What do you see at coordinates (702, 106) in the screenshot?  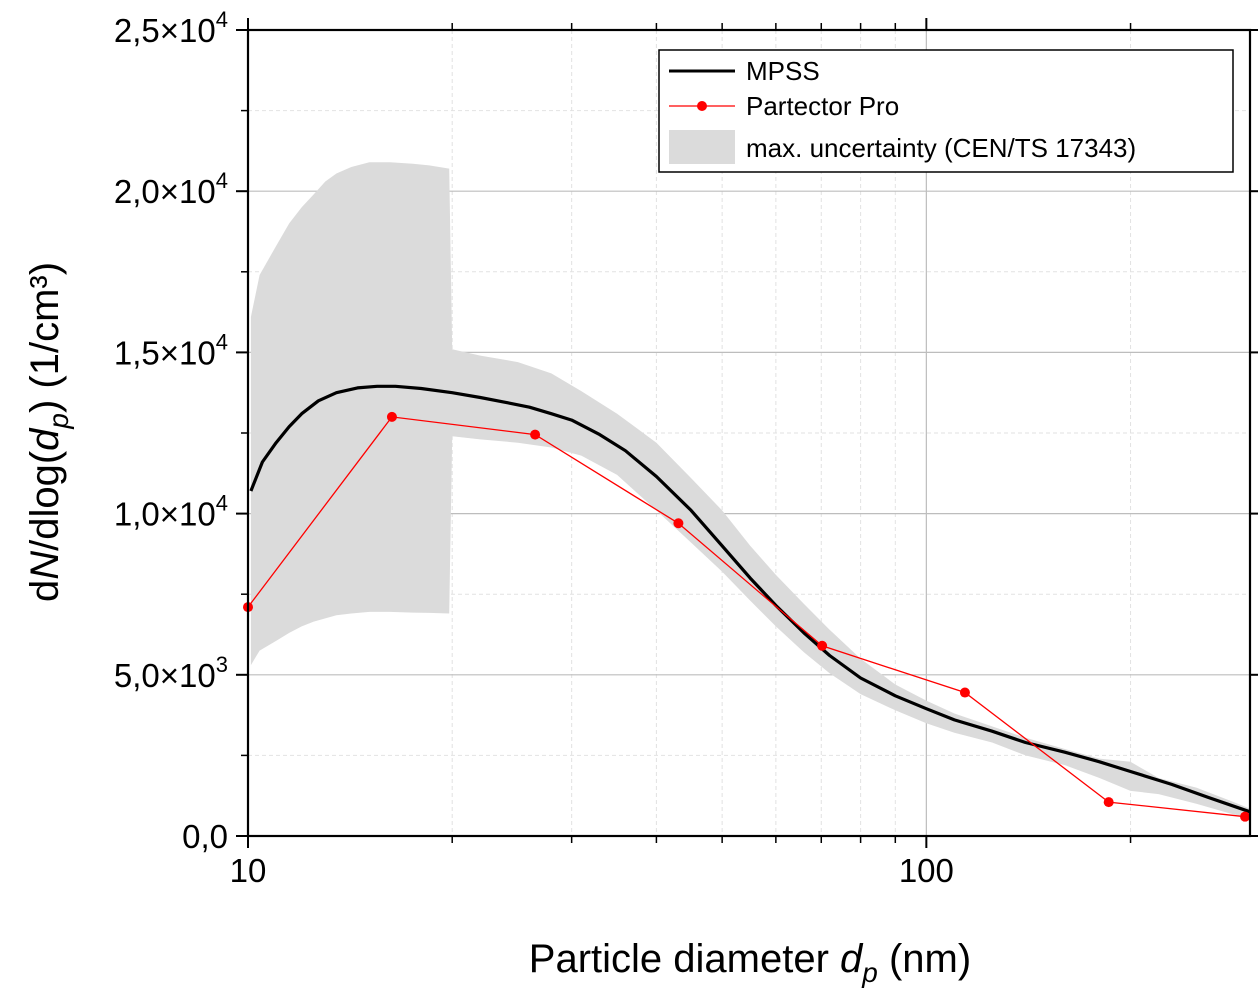 I see `legend-marker-partector` at bounding box center [702, 106].